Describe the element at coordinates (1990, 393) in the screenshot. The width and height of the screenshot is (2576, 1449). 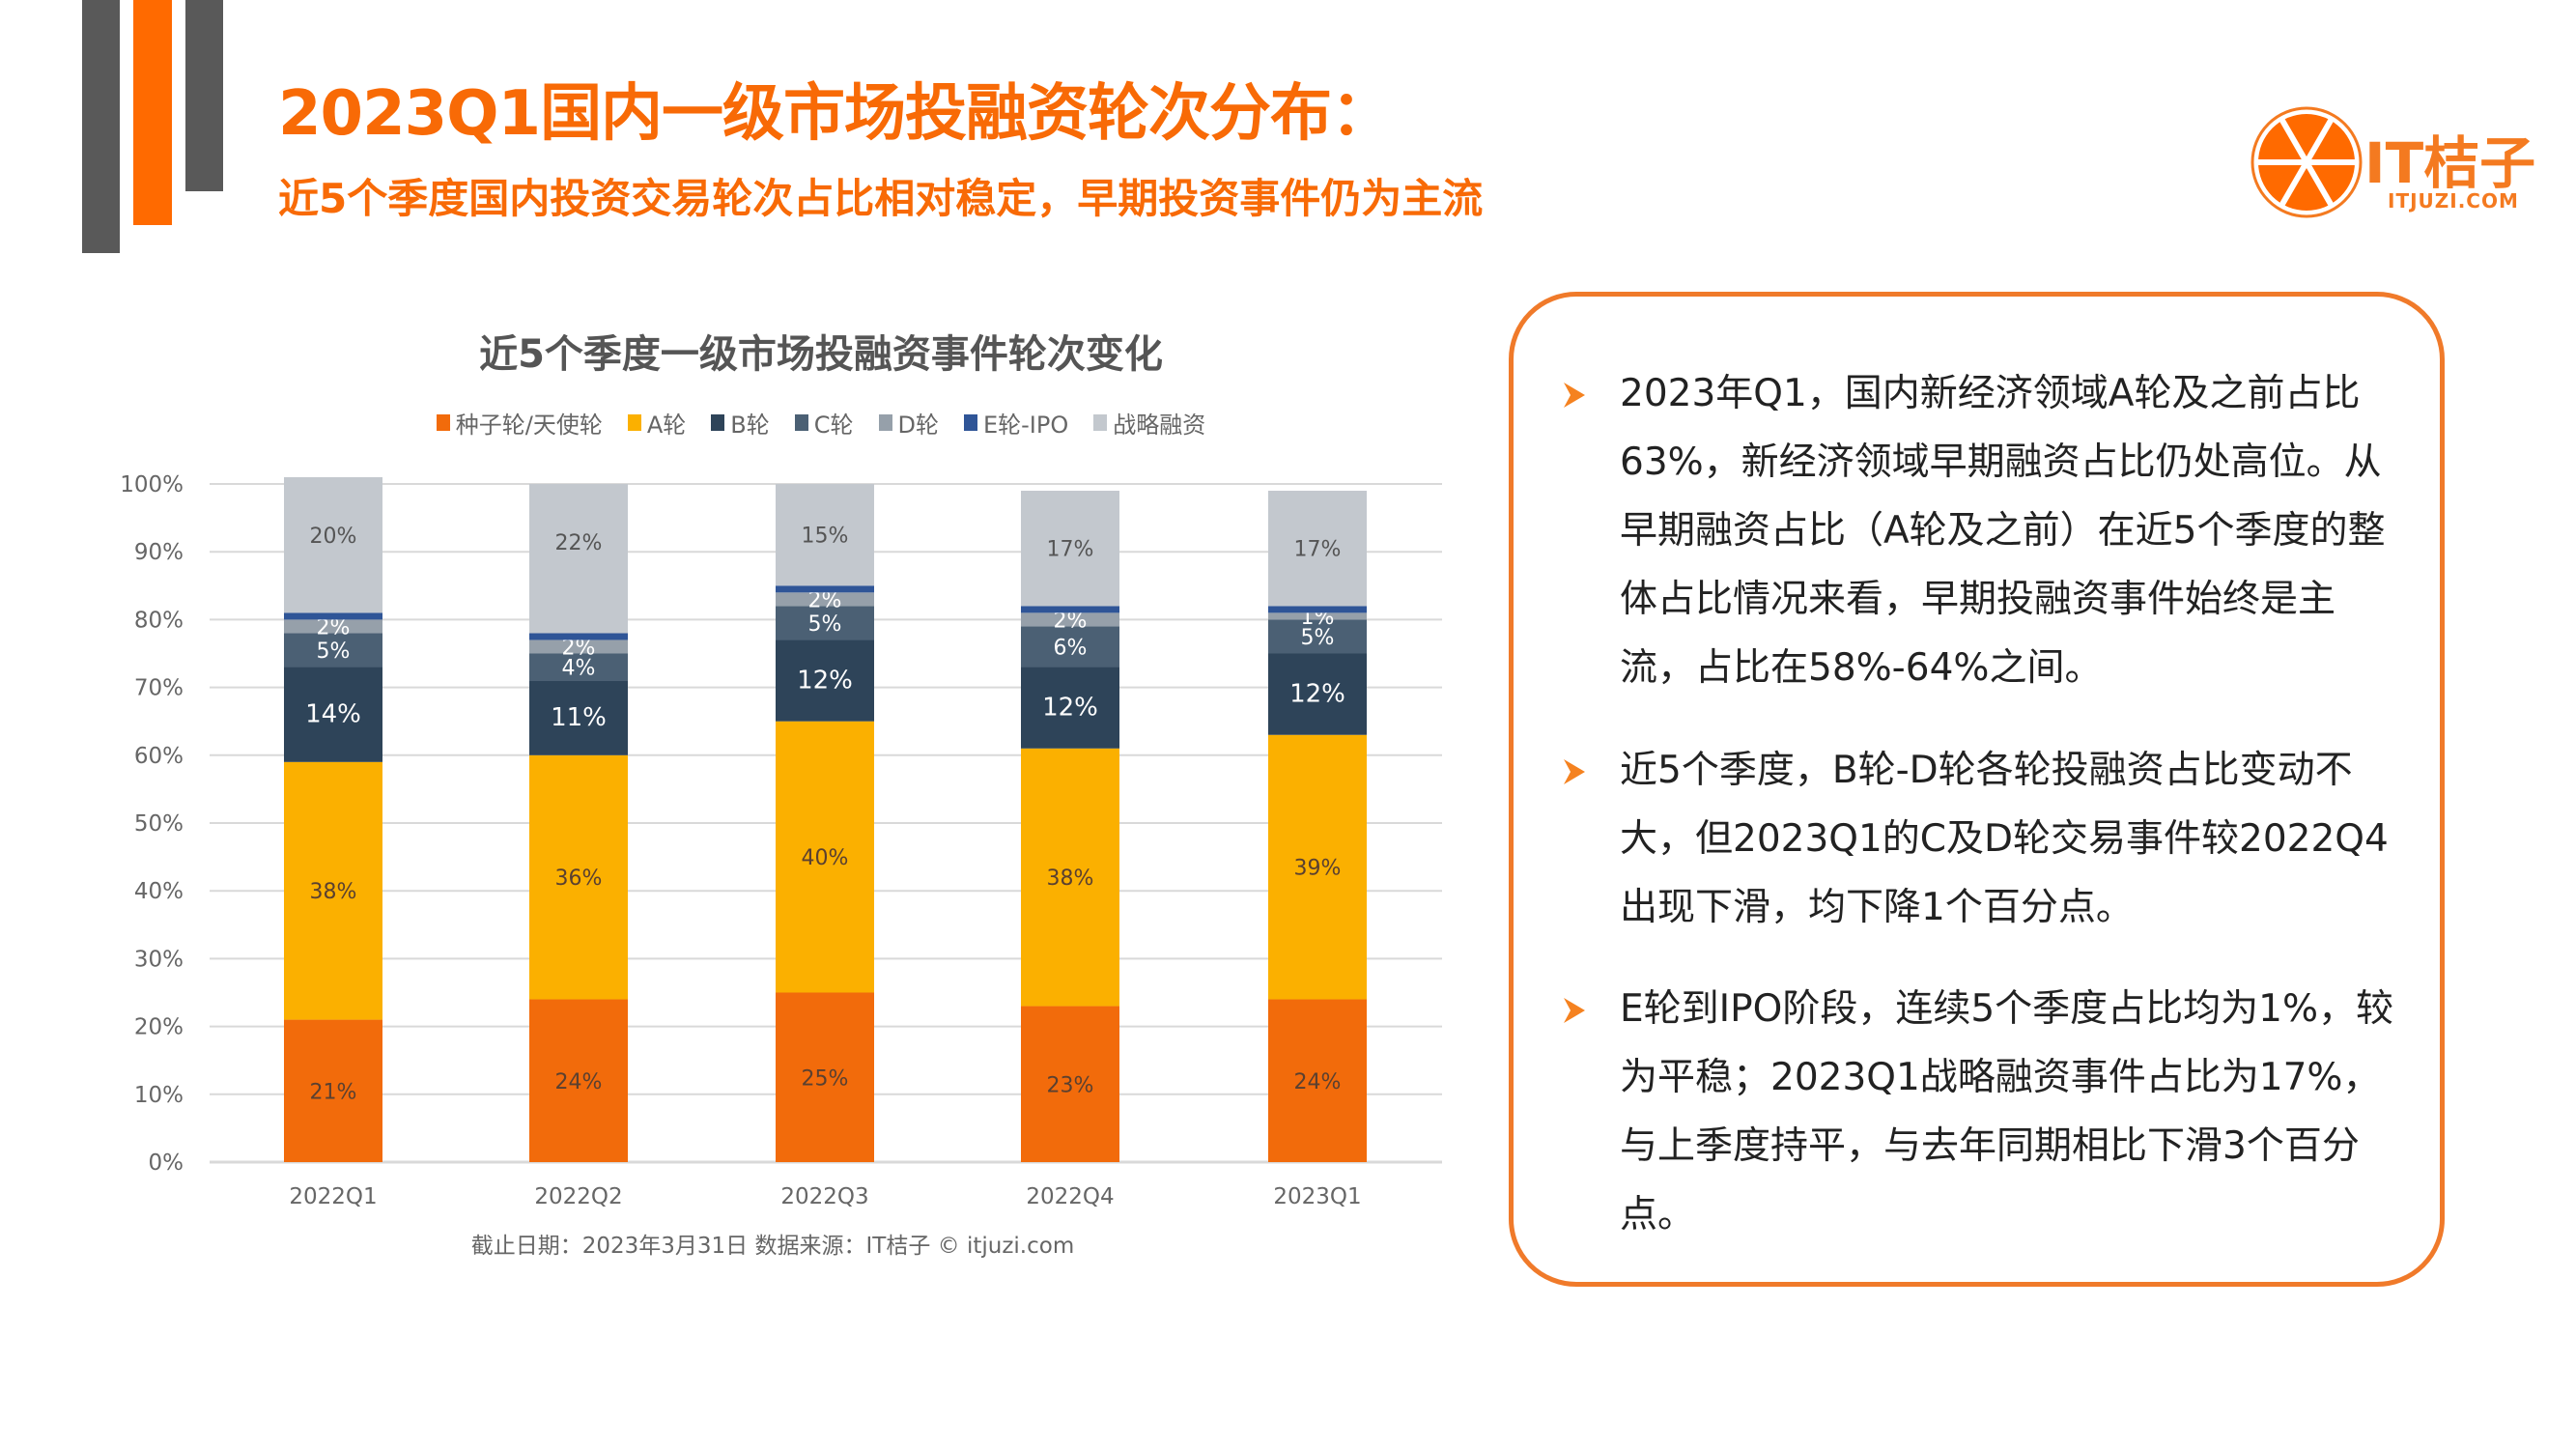
I see `note-line: 2023年Q1，国内新经济领域A轮及之前占比` at that location.